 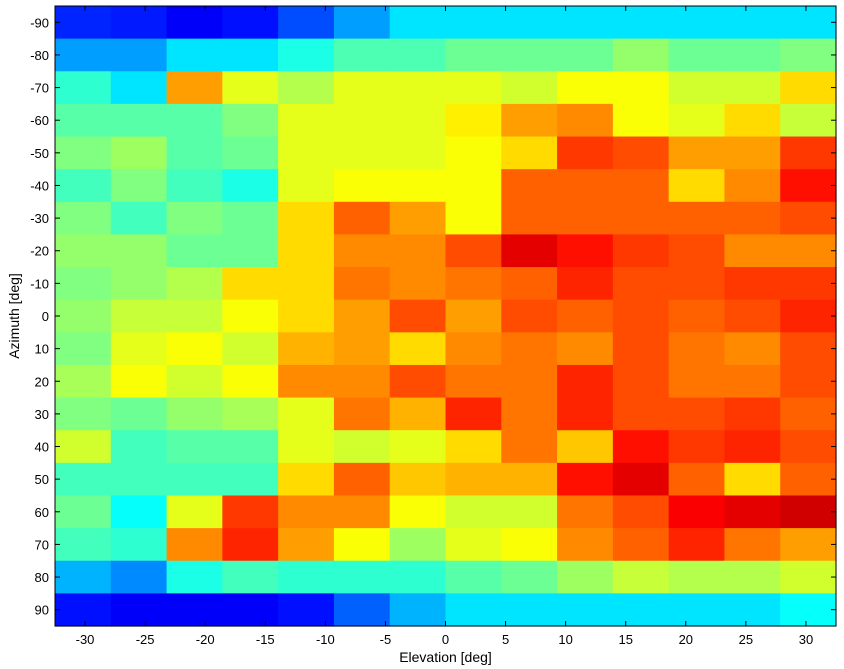 What do you see at coordinates (746, 639) in the screenshot?
I see `x-tick-label: 25` at bounding box center [746, 639].